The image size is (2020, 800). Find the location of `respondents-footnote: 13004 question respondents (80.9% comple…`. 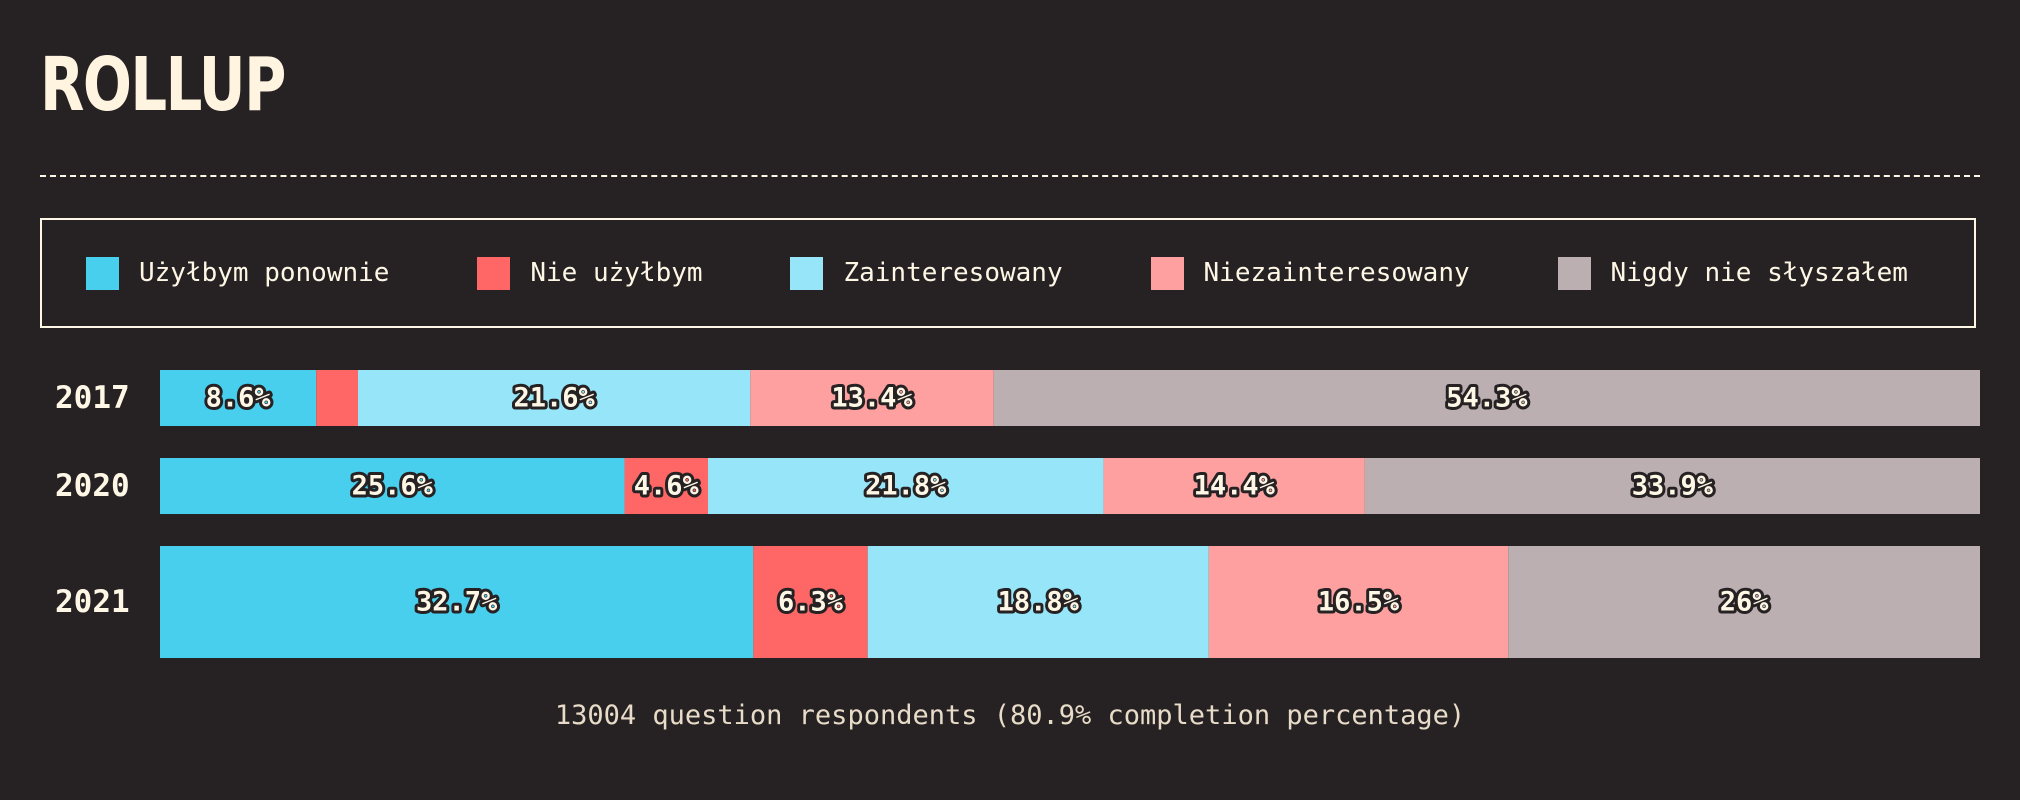

respondents-footnote: 13004 question respondents (80.9% comple… is located at coordinates (1010, 715).